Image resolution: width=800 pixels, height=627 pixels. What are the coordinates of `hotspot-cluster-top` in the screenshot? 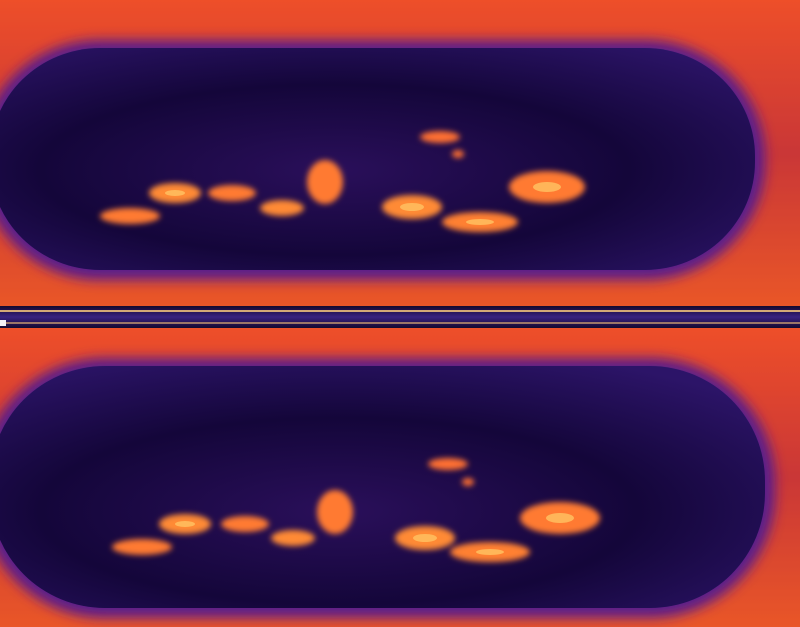 It's located at (342, 181).